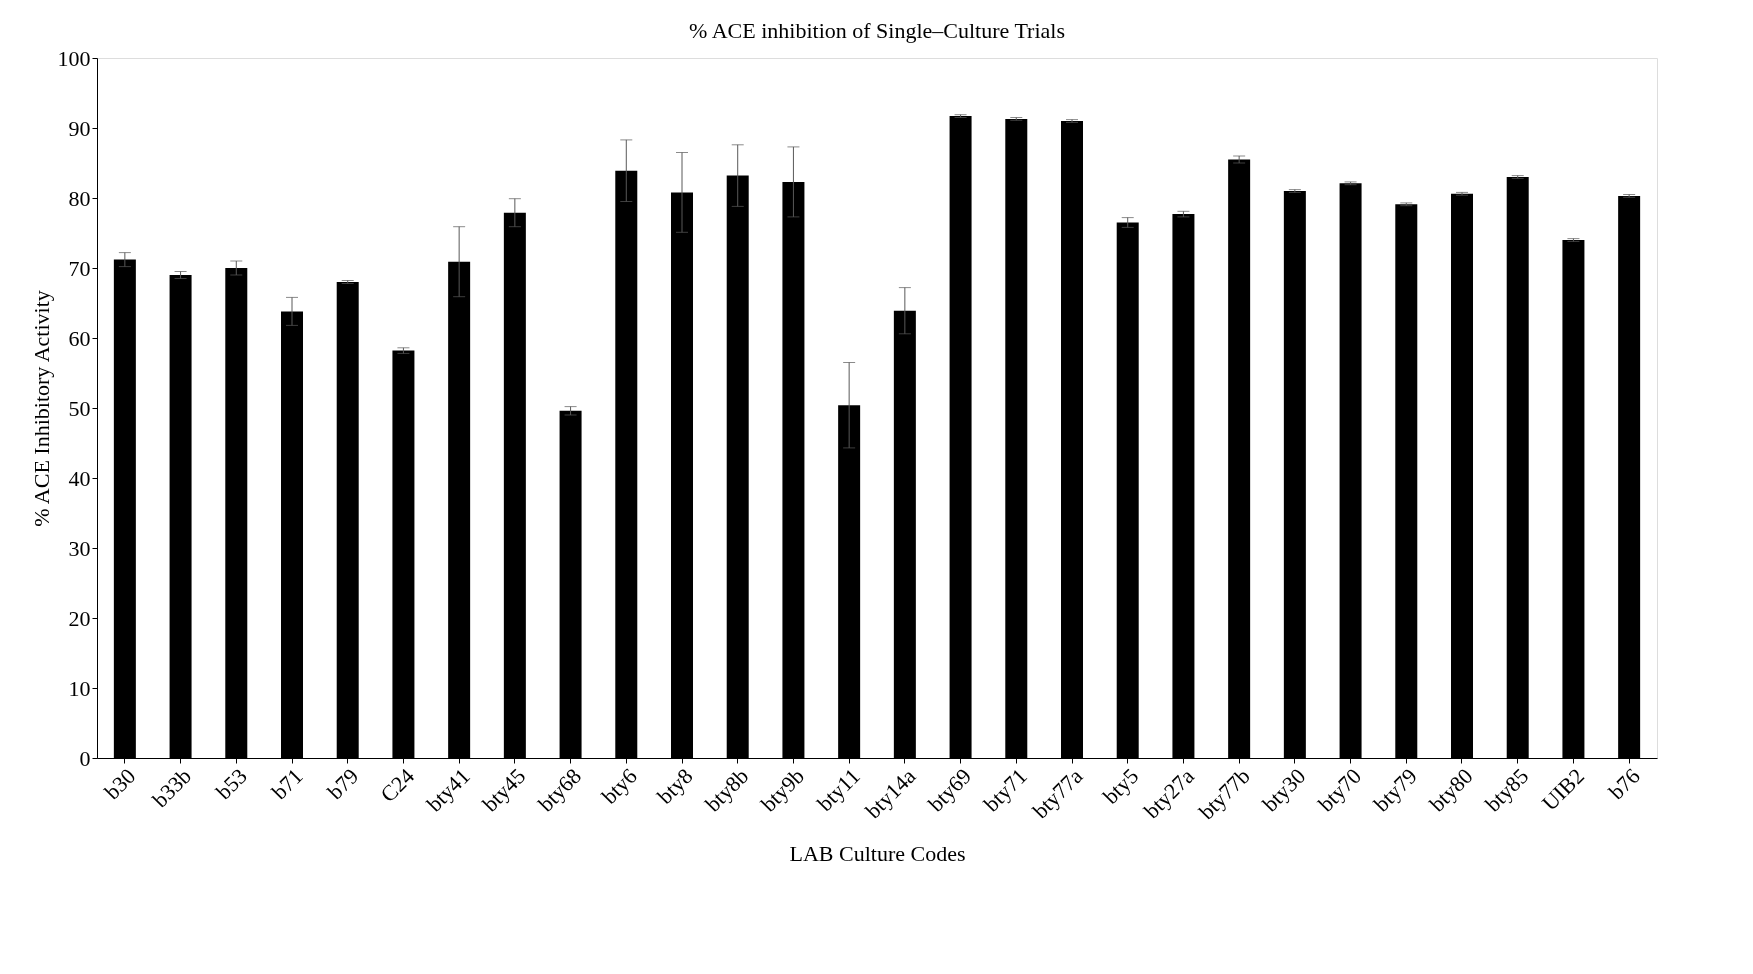  Describe the element at coordinates (79, 478) in the screenshot. I see `y-tick-label: 40` at that location.